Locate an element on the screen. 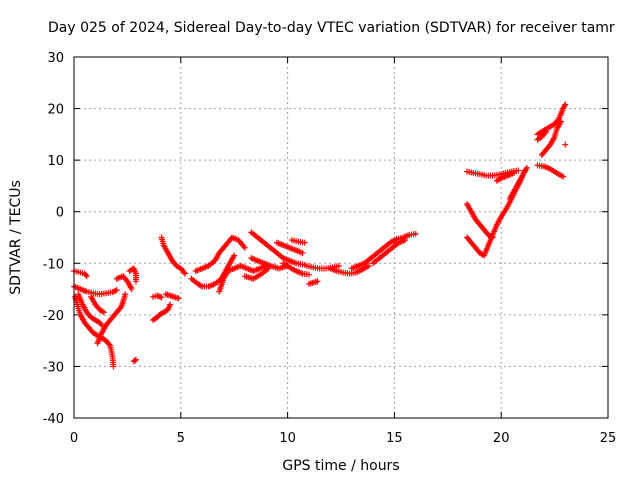 This screenshot has height=480, width=640. y-tick-label: -30 is located at coordinates (53, 367).